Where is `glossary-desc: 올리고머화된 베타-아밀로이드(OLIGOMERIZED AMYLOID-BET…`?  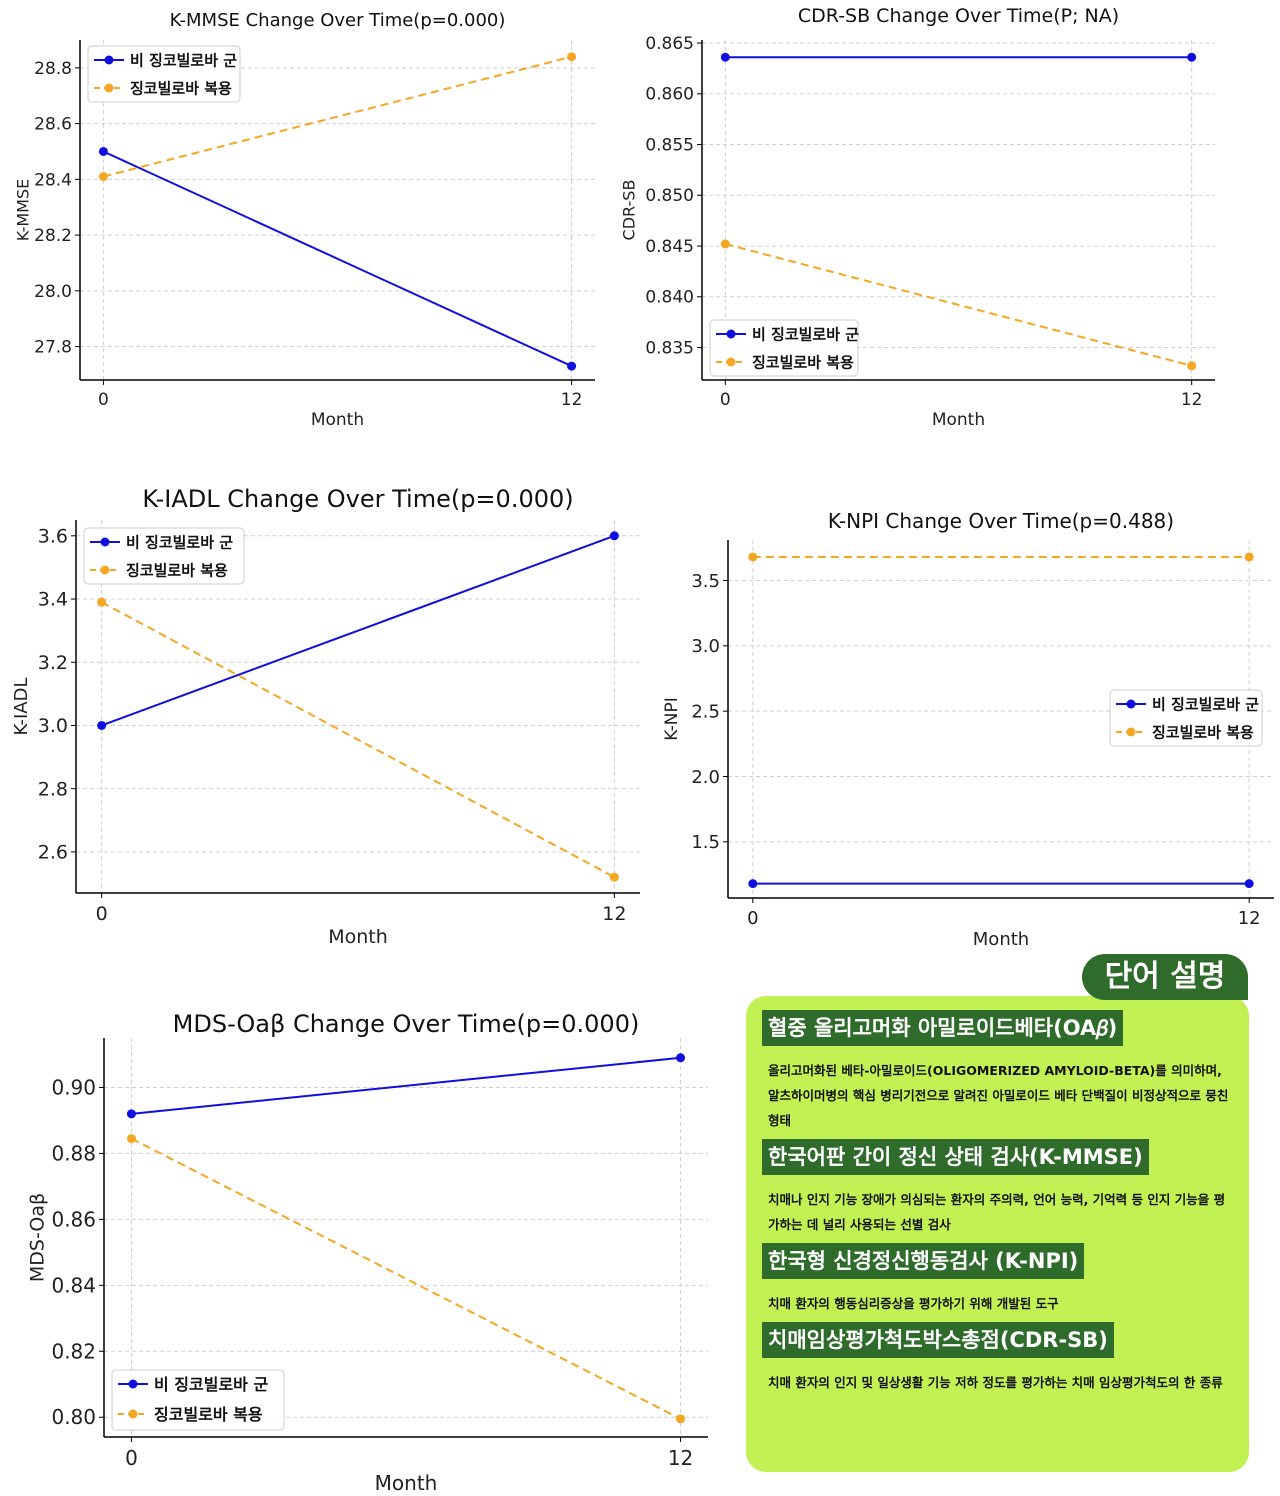 glossary-desc: 올리고머화된 베타-아밀로이드(OLIGOMERIZED AMYLOID-BET… is located at coordinates (998, 1095).